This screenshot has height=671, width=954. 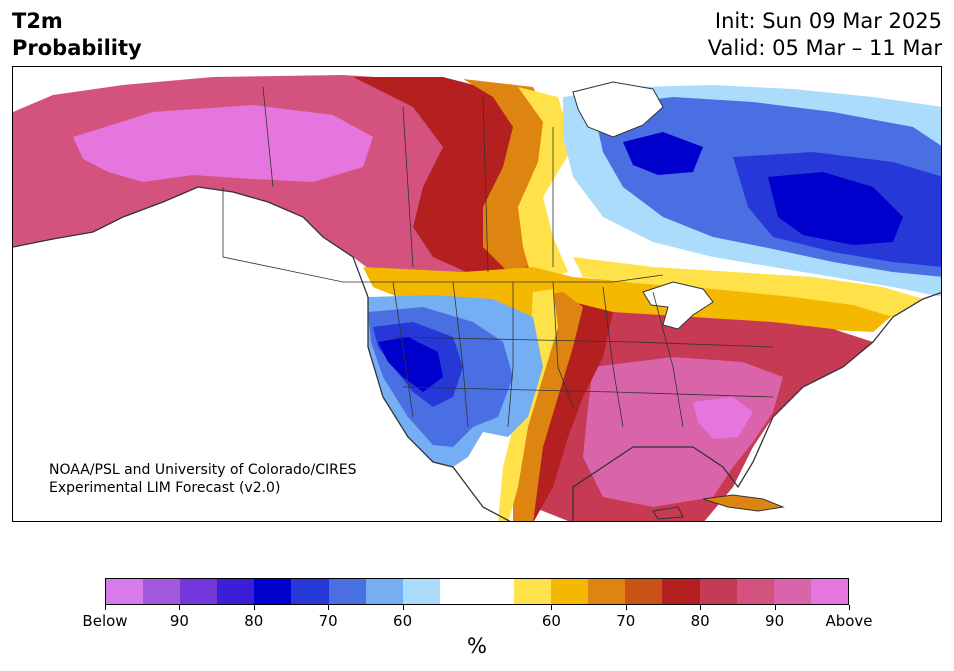 What do you see at coordinates (37, 21) in the screenshot?
I see `title-line-1: T2m` at bounding box center [37, 21].